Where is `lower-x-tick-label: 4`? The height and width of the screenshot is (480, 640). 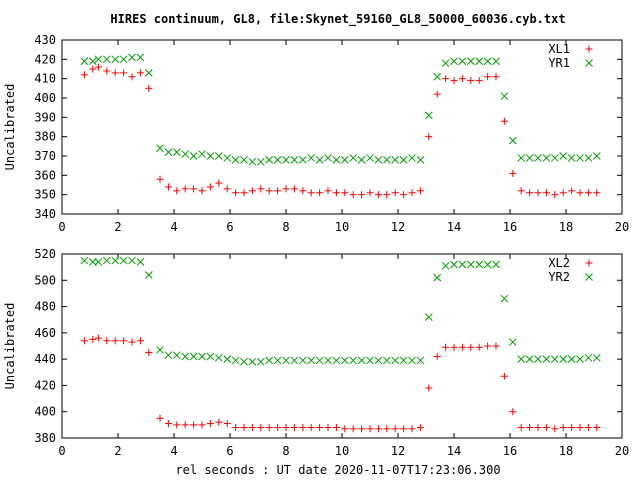 lower-x-tick-label: 4 is located at coordinates (173, 451).